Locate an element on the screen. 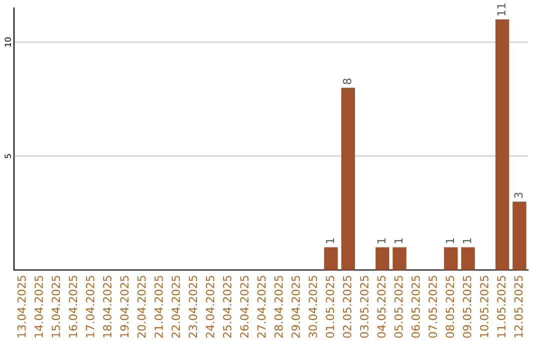  x-tick-label: 15.04.2025 is located at coordinates (56, 307).